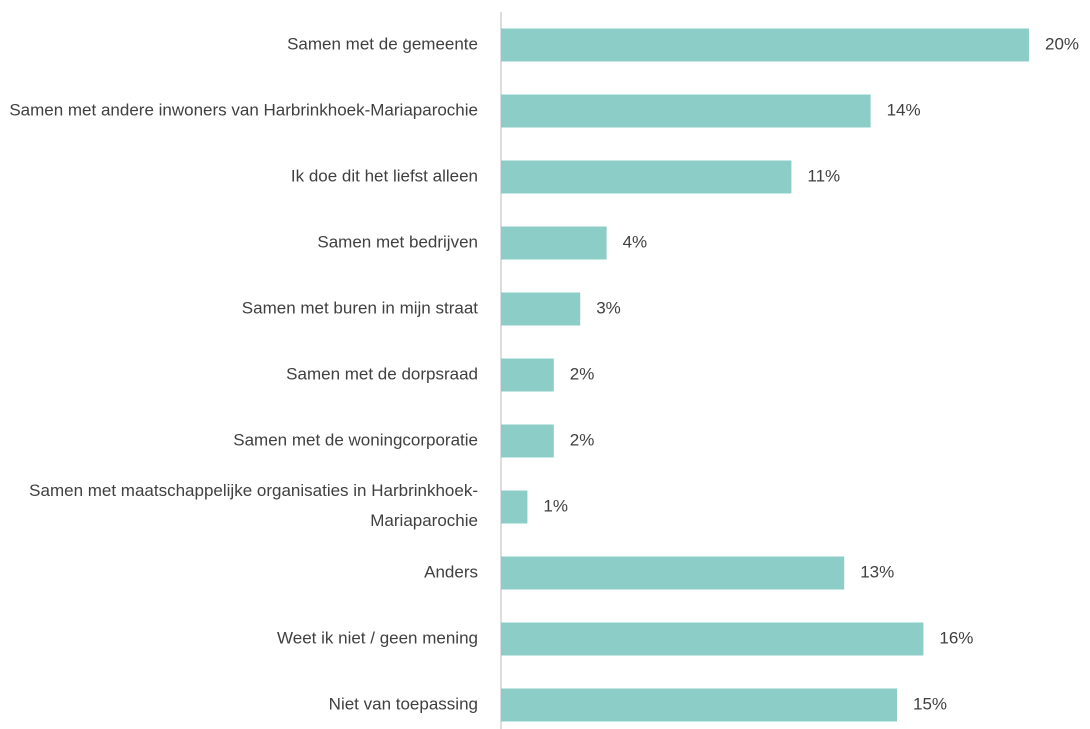  I want to click on value-label: 1%, so click(555, 505).